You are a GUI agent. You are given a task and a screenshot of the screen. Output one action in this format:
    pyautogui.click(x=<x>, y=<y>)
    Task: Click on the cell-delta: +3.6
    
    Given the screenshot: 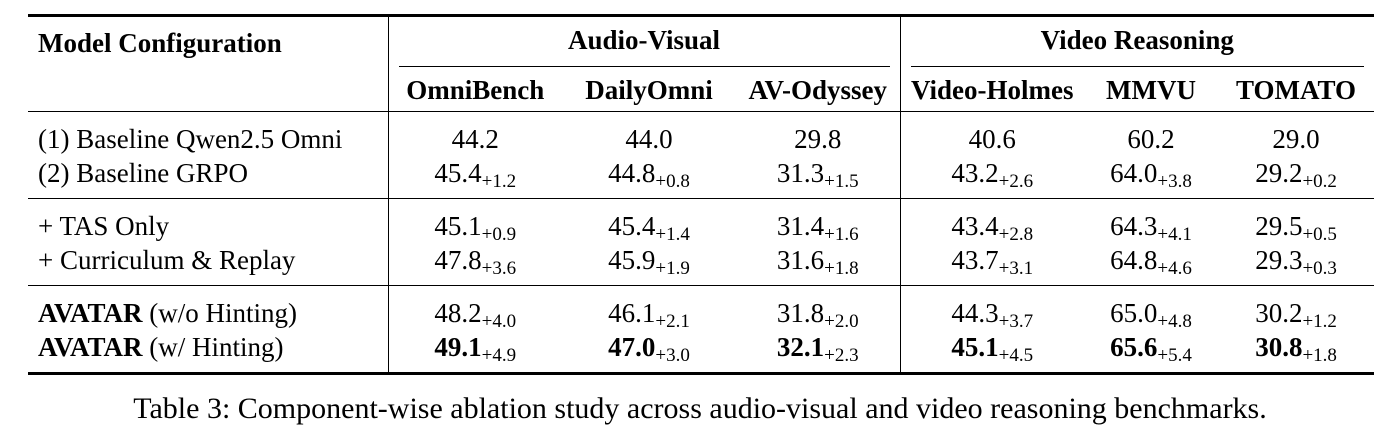 What is the action you would take?
    pyautogui.click(x=499, y=268)
    